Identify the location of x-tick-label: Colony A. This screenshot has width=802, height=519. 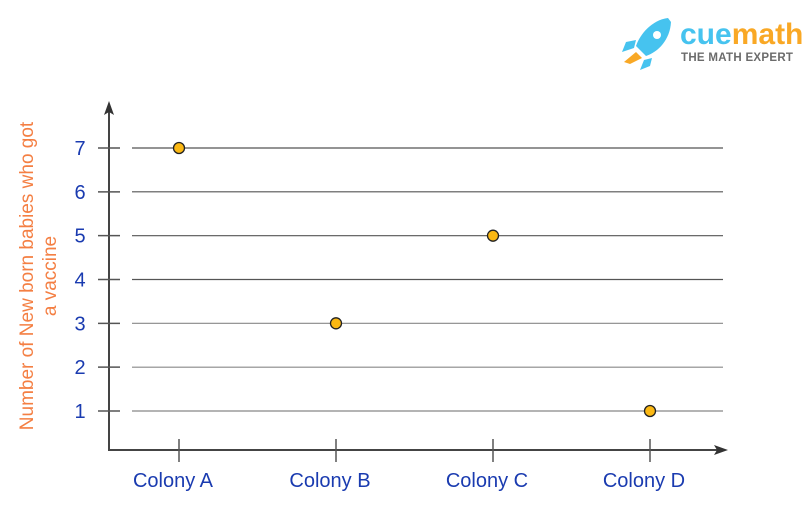
(173, 481).